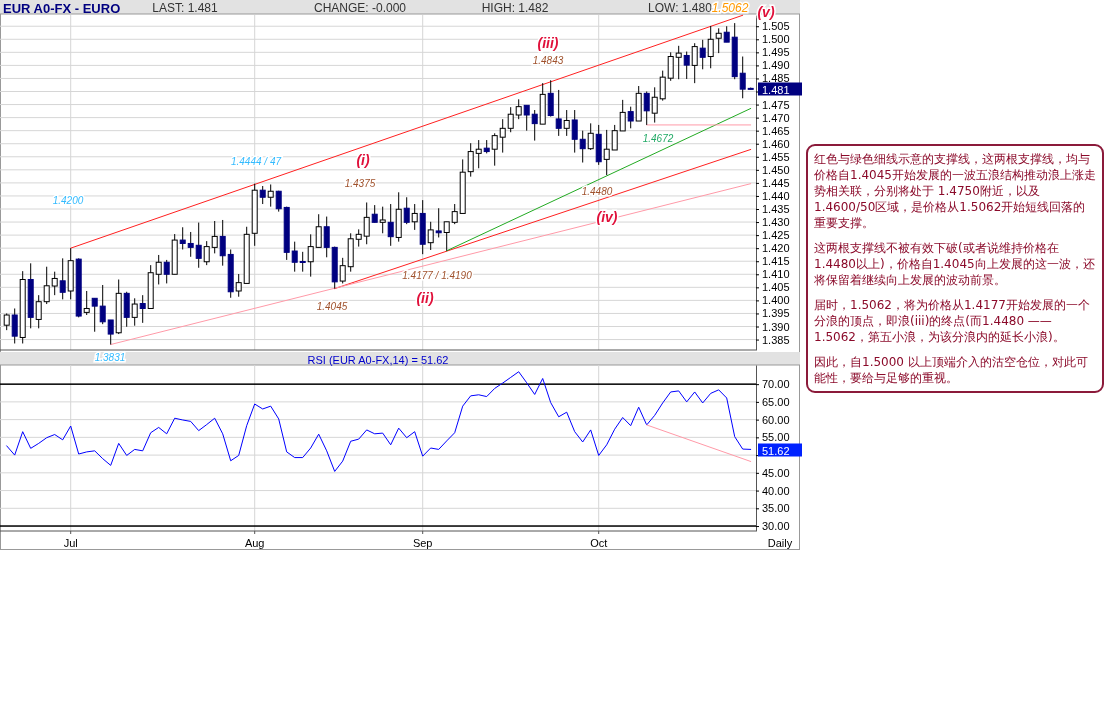 This screenshot has width=1105, height=709. What do you see at coordinates (360, 8) in the screenshot?
I see `annotation: CHANGE: -0.000` at bounding box center [360, 8].